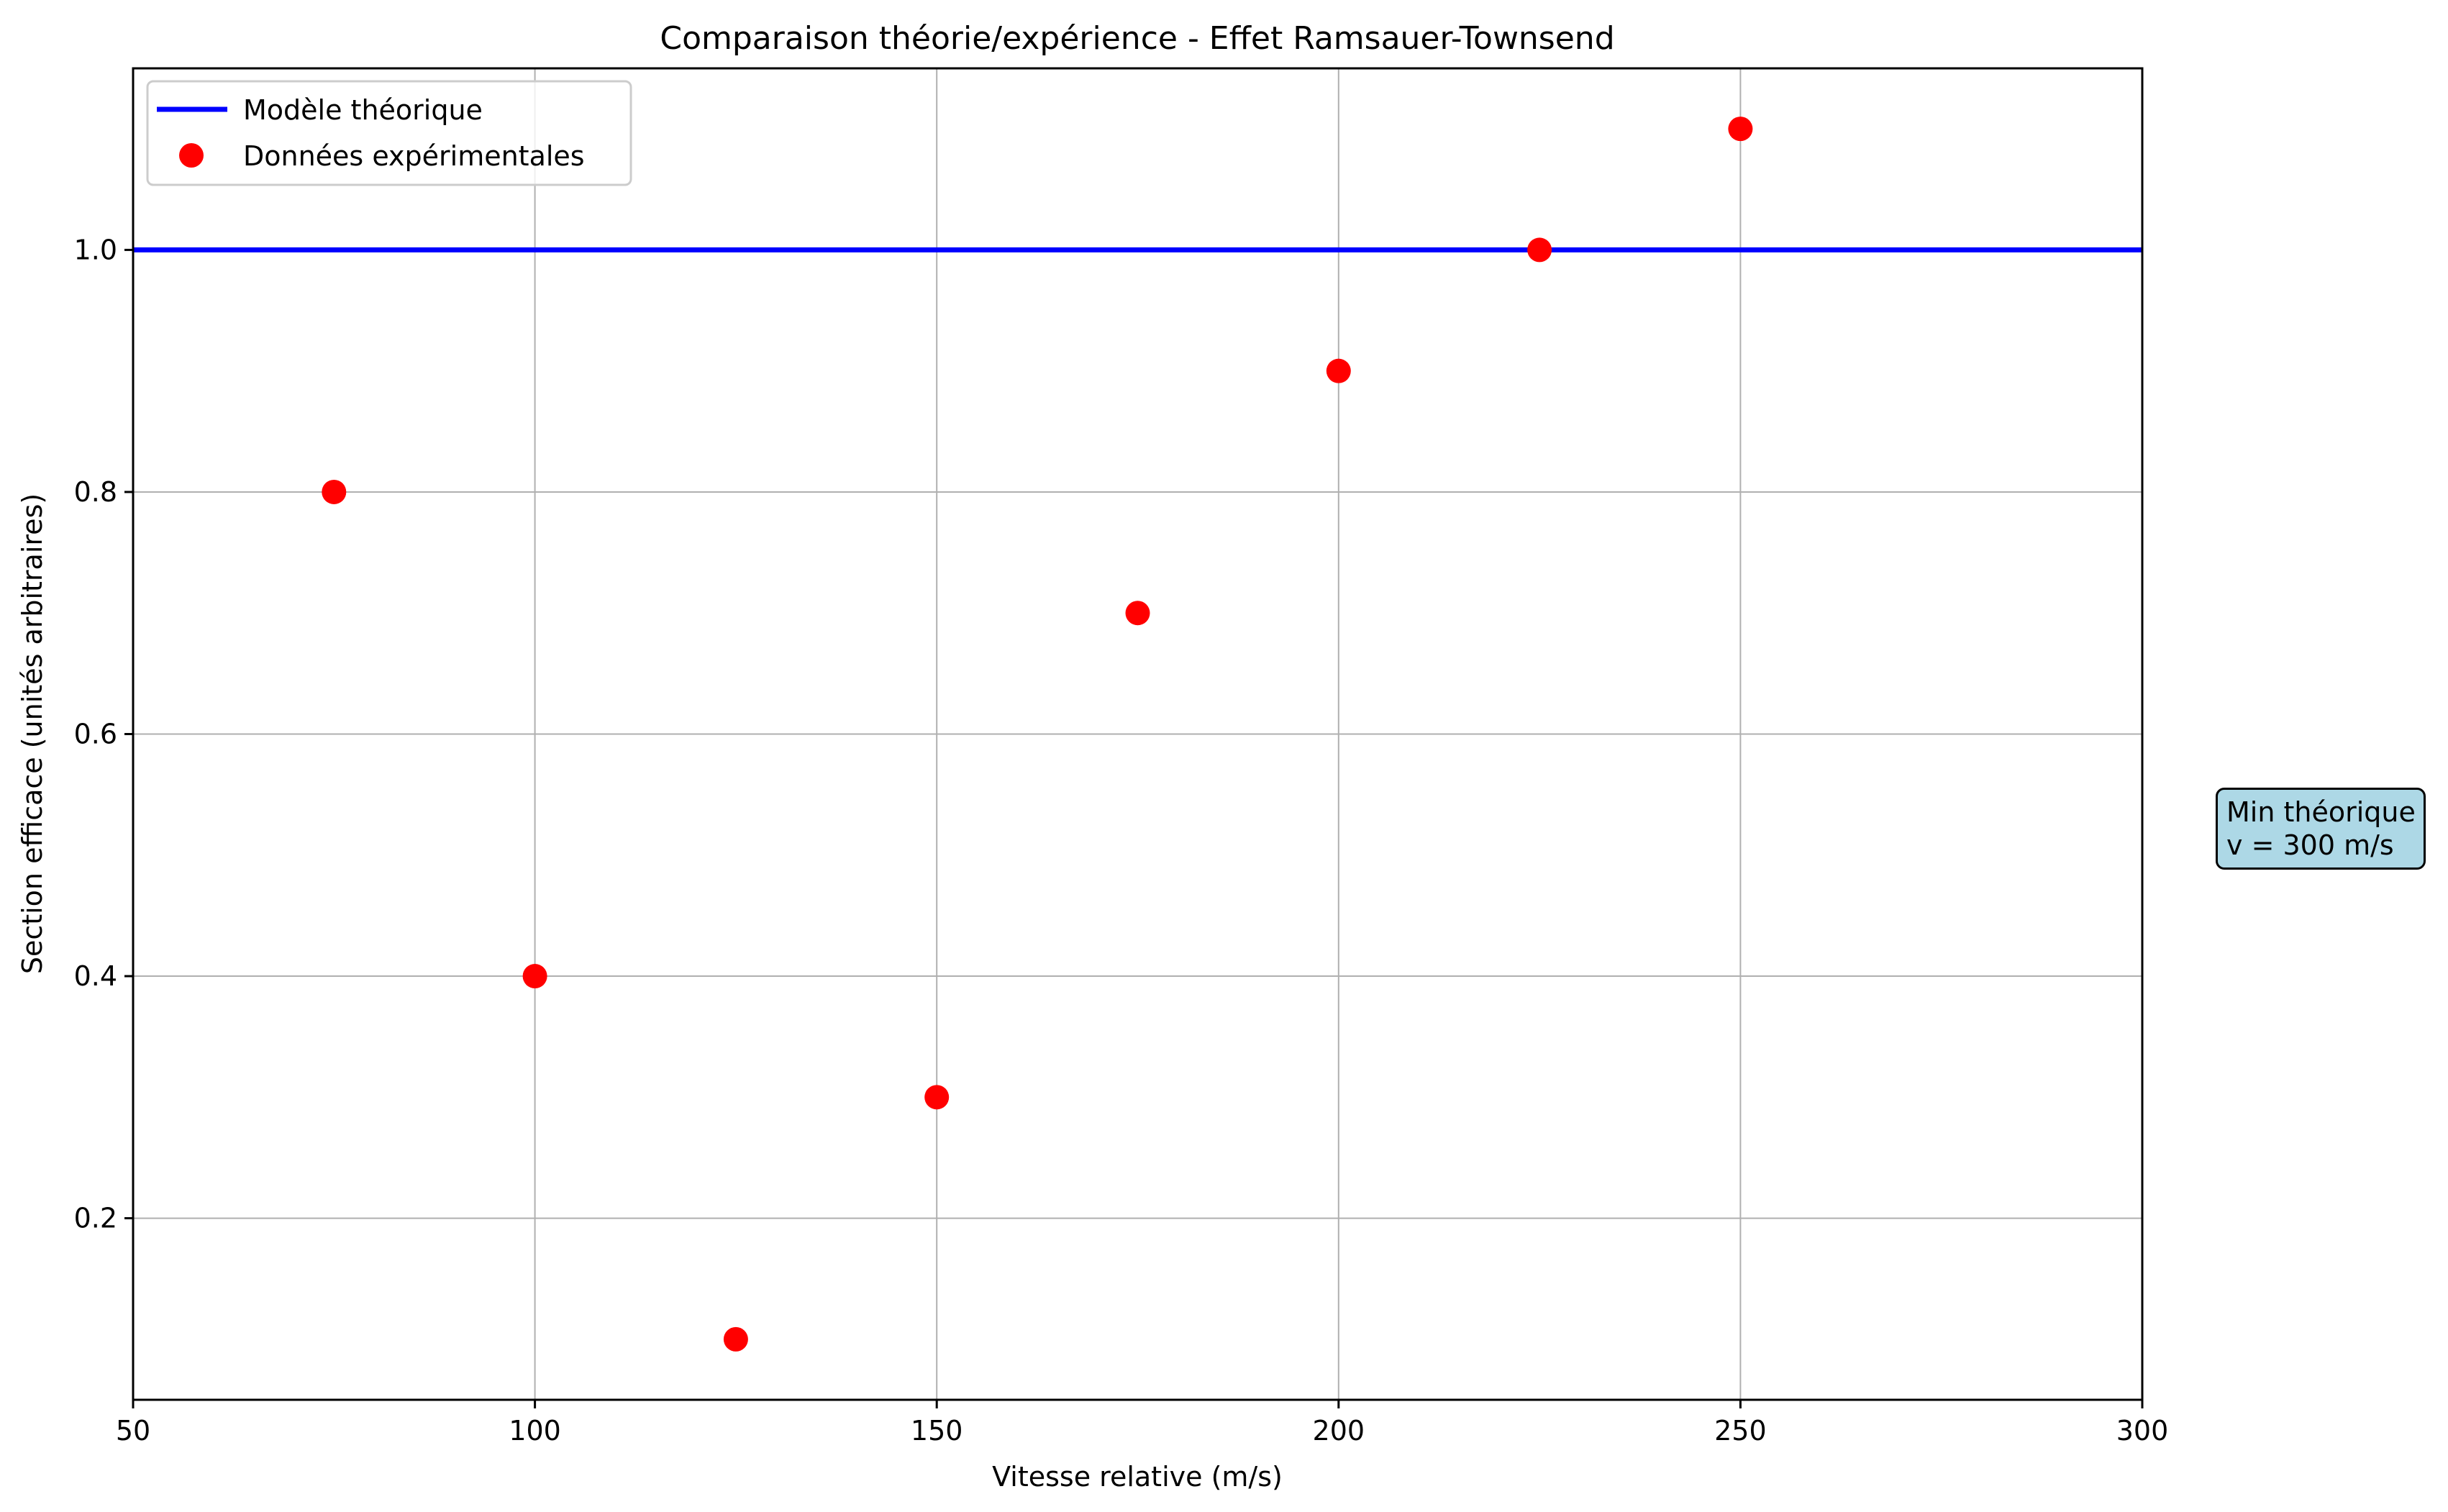 This screenshot has width=2448, height=1512. Describe the element at coordinates (95, 976) in the screenshot. I see `y-tick-label: 0.4` at that location.